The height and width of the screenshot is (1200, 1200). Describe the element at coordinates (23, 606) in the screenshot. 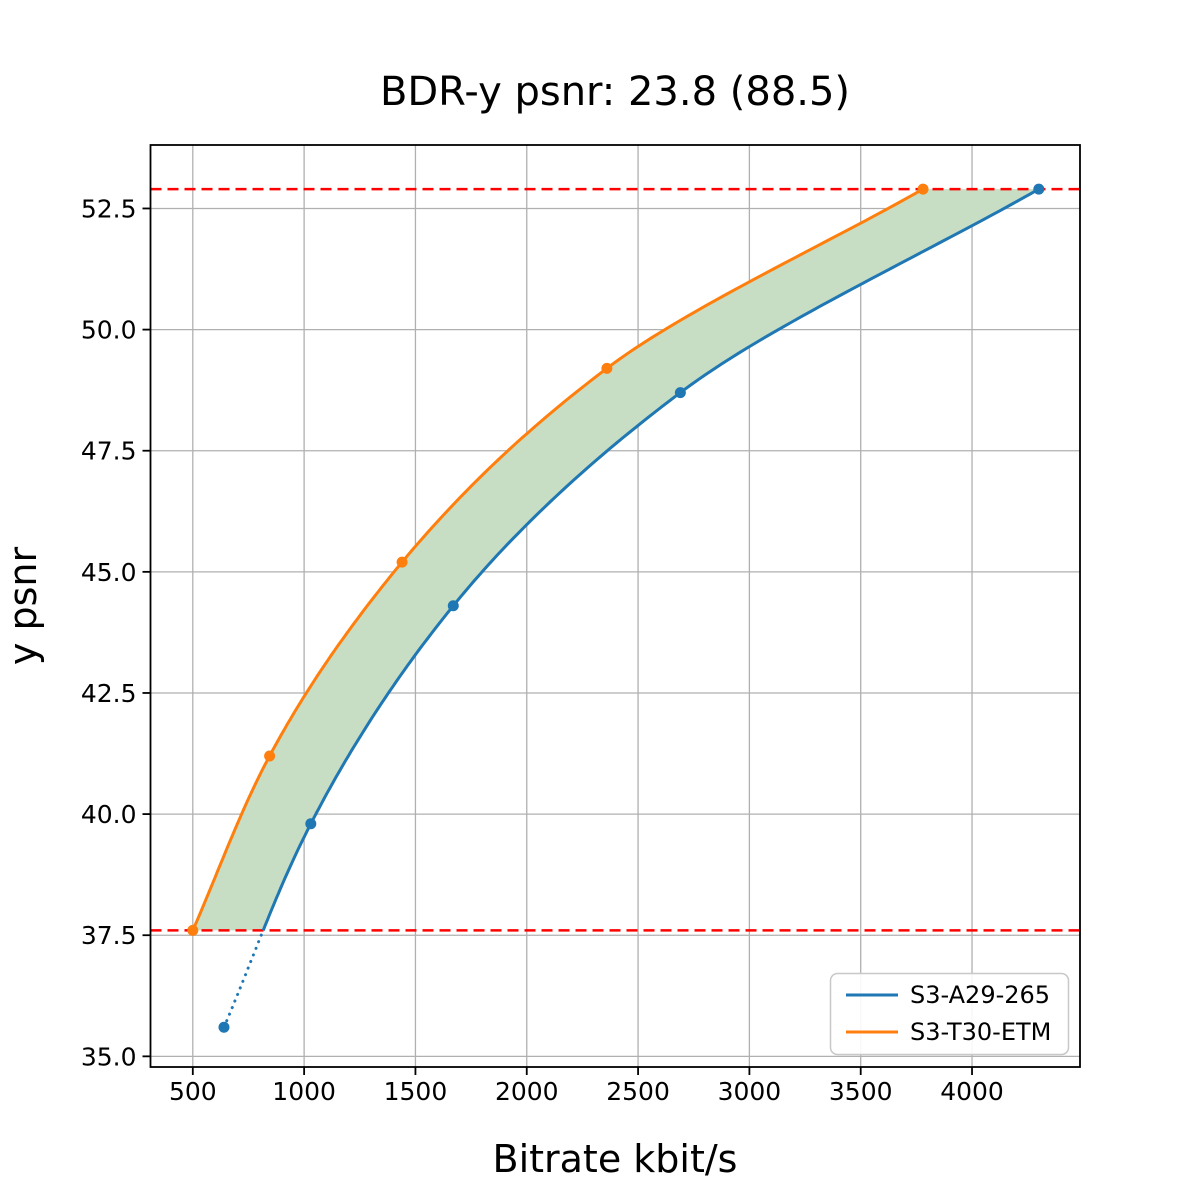

I see `y-axis-label: y psnr` at that location.